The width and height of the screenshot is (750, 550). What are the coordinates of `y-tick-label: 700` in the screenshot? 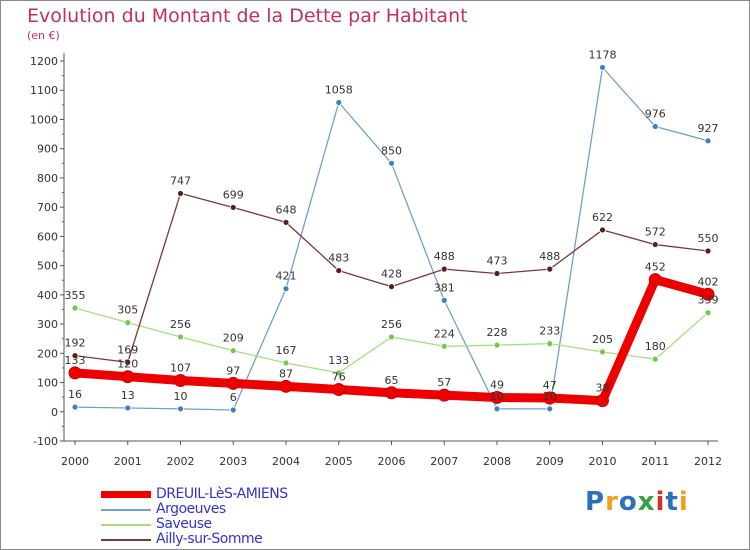 It's located at (47, 207).